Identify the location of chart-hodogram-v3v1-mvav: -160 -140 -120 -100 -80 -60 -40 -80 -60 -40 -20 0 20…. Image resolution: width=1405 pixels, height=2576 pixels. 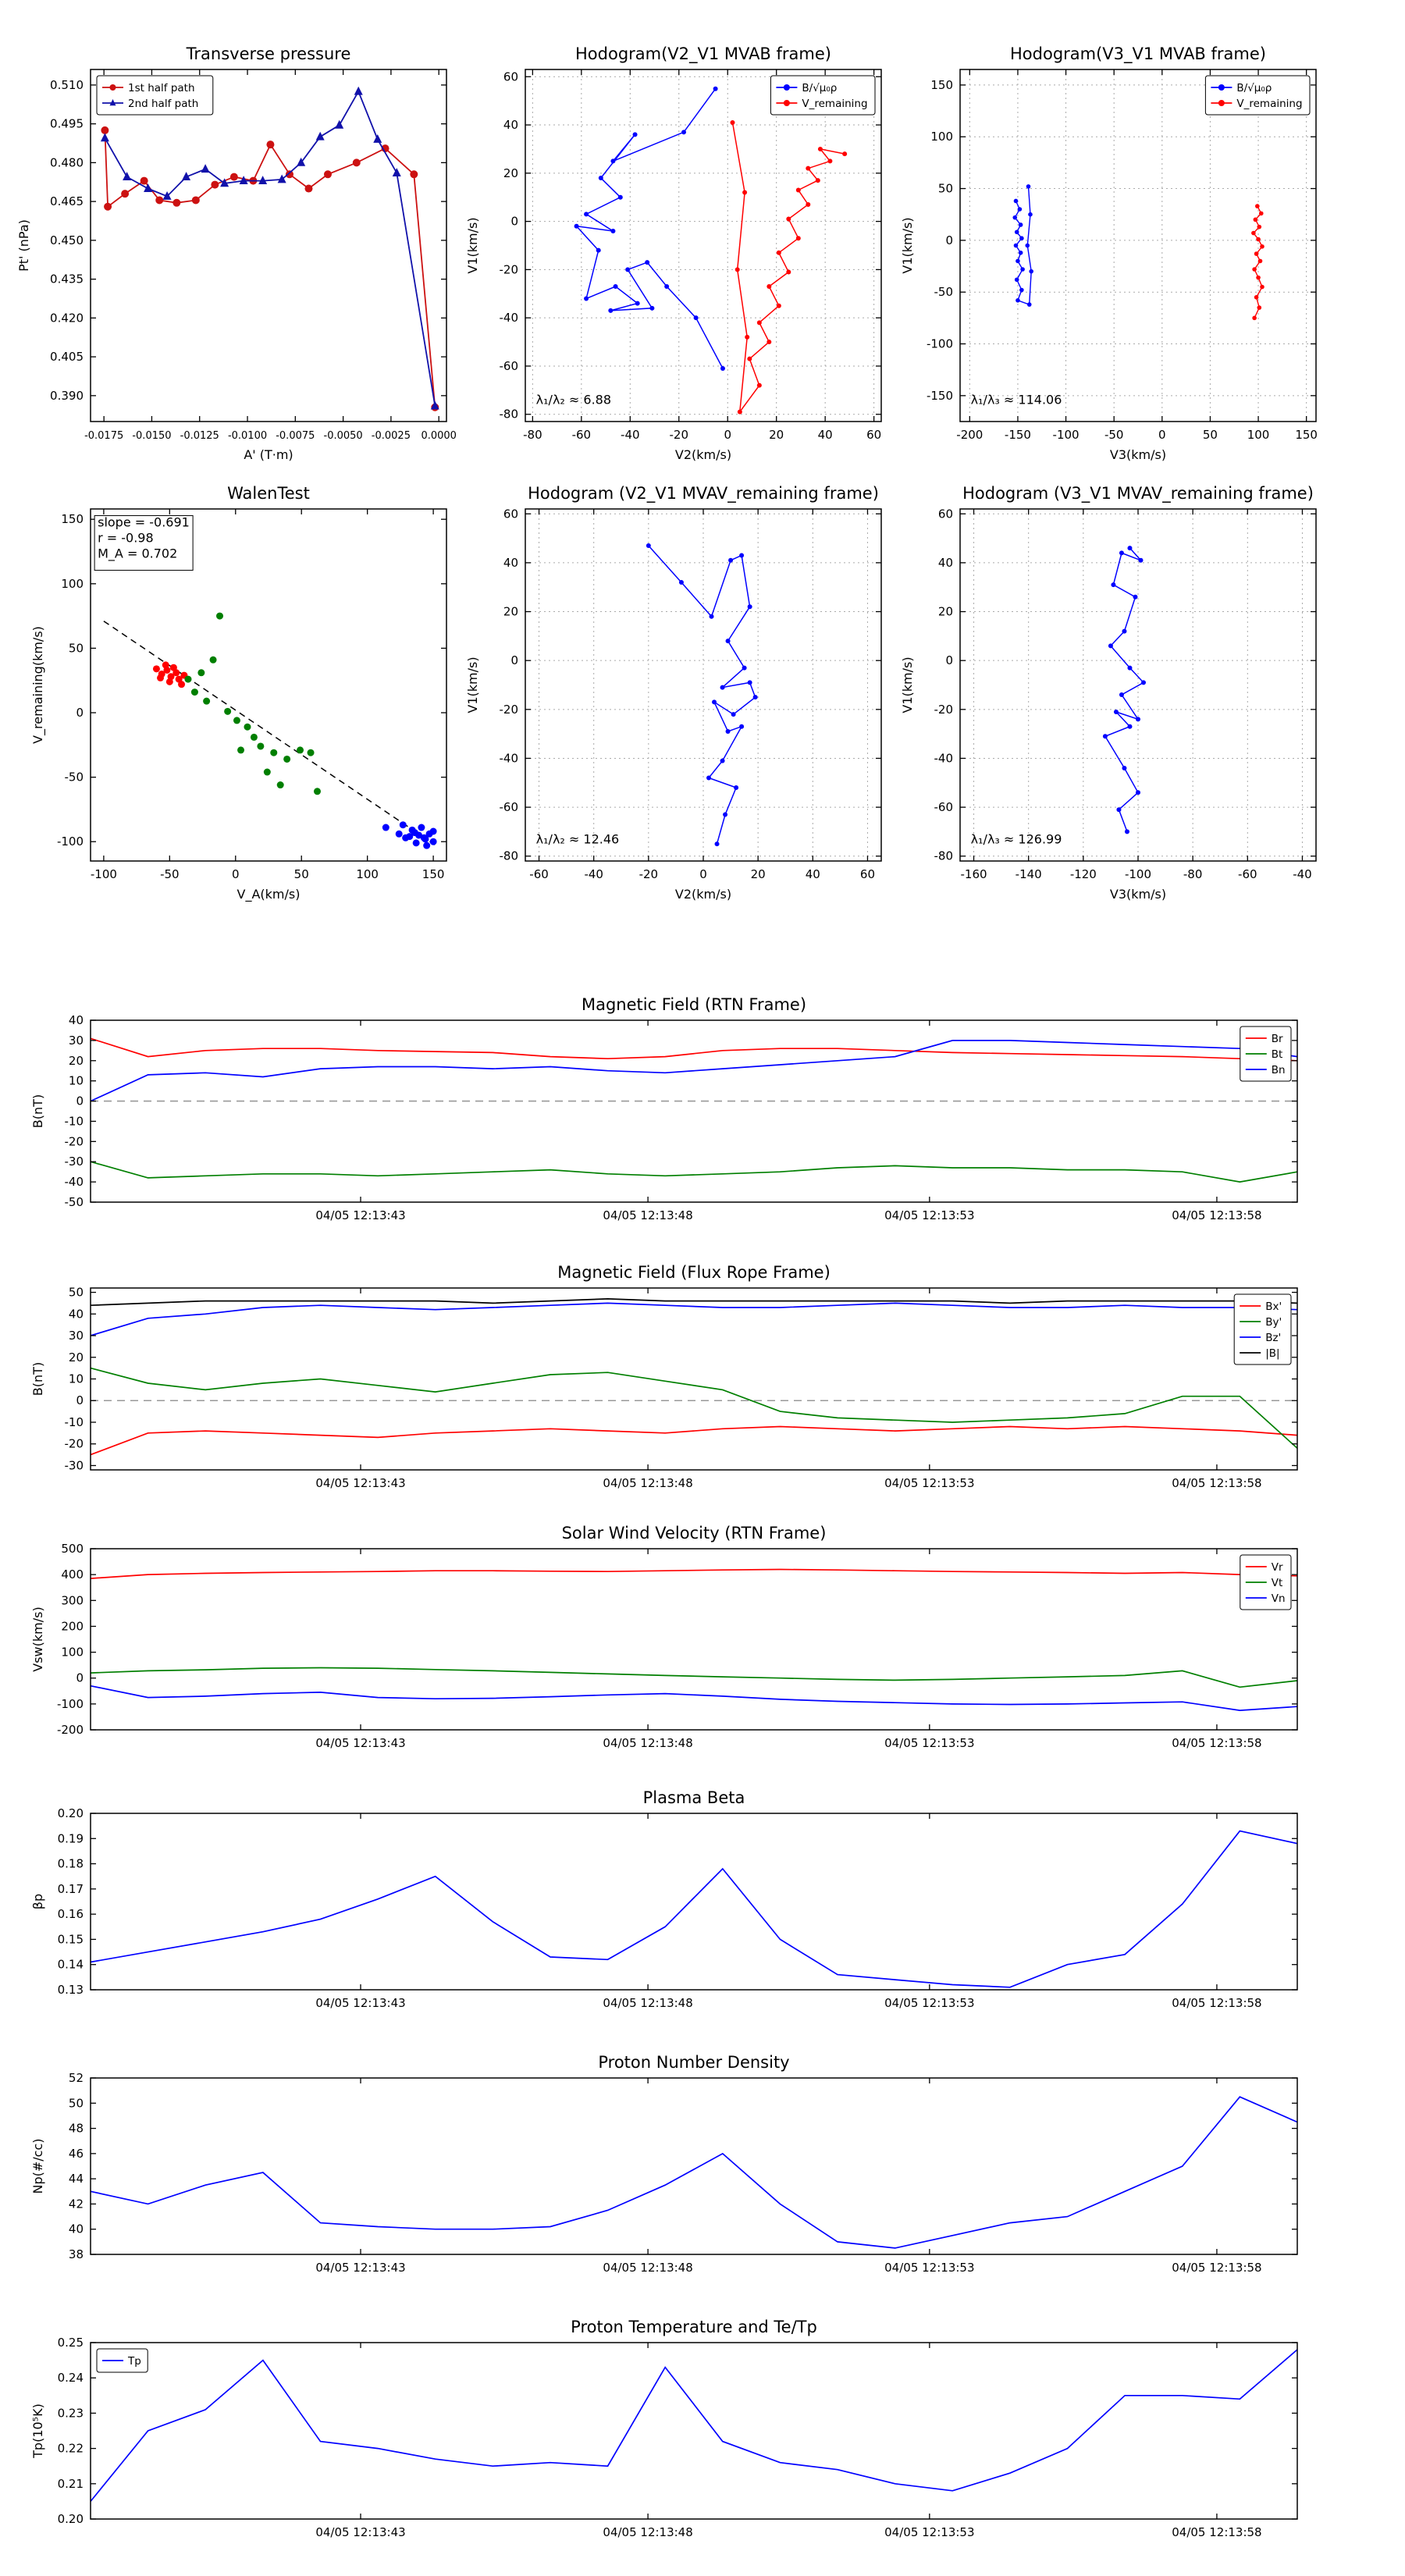
(1108, 693).